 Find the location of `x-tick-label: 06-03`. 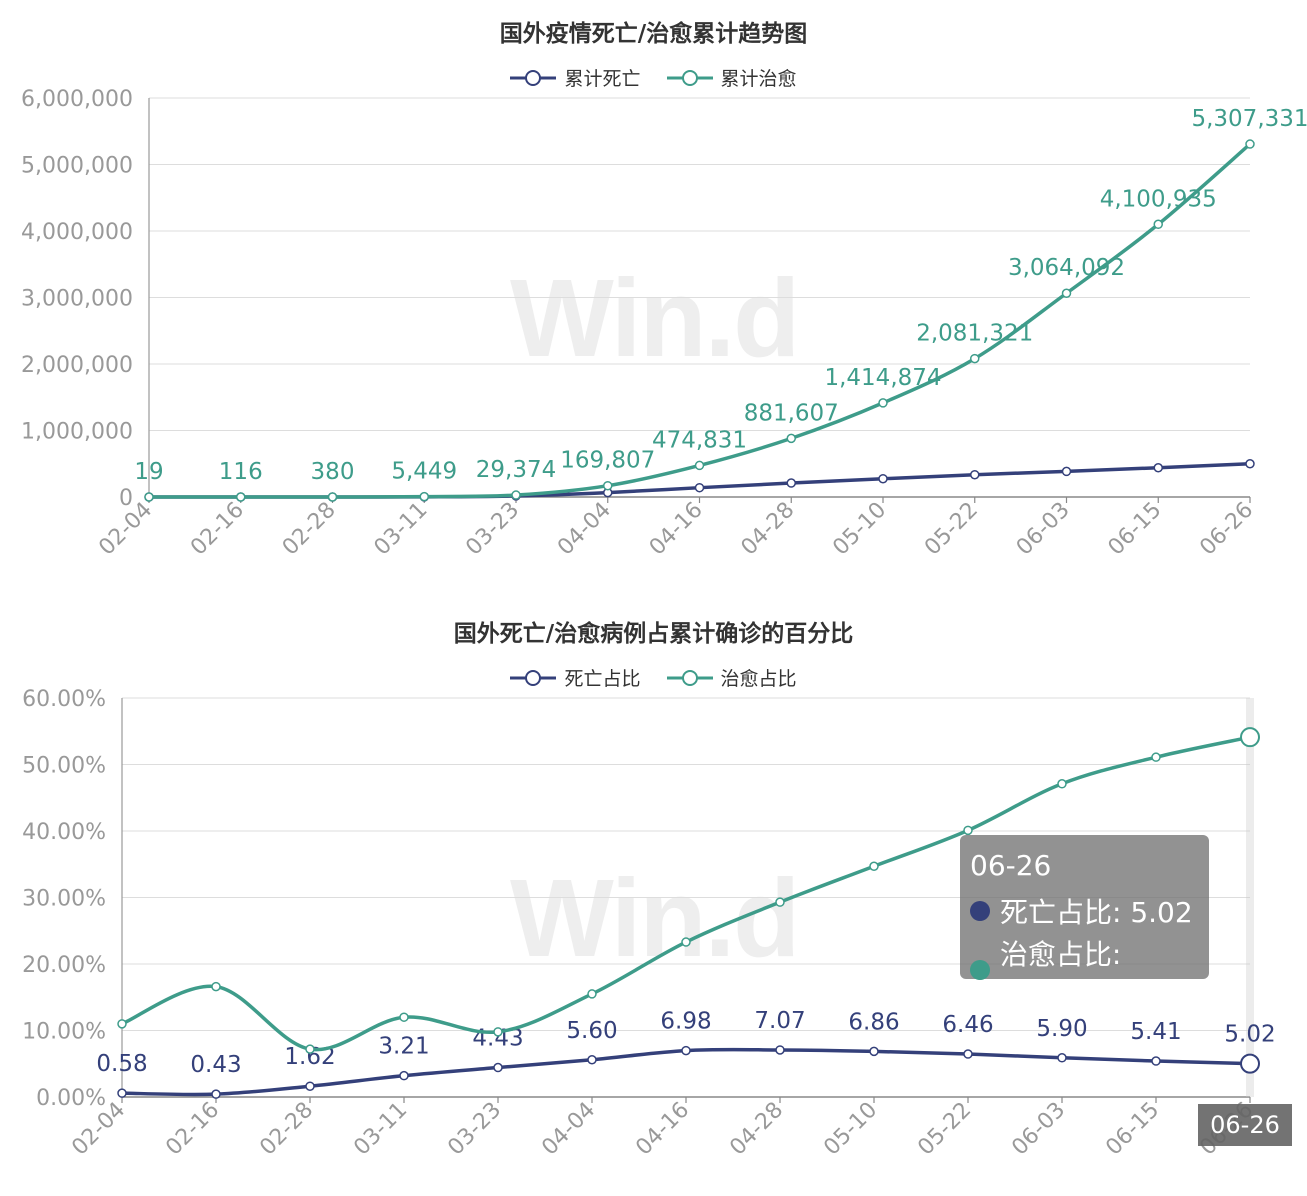

x-tick-label: 06-03 is located at coordinates (1038, 1129).